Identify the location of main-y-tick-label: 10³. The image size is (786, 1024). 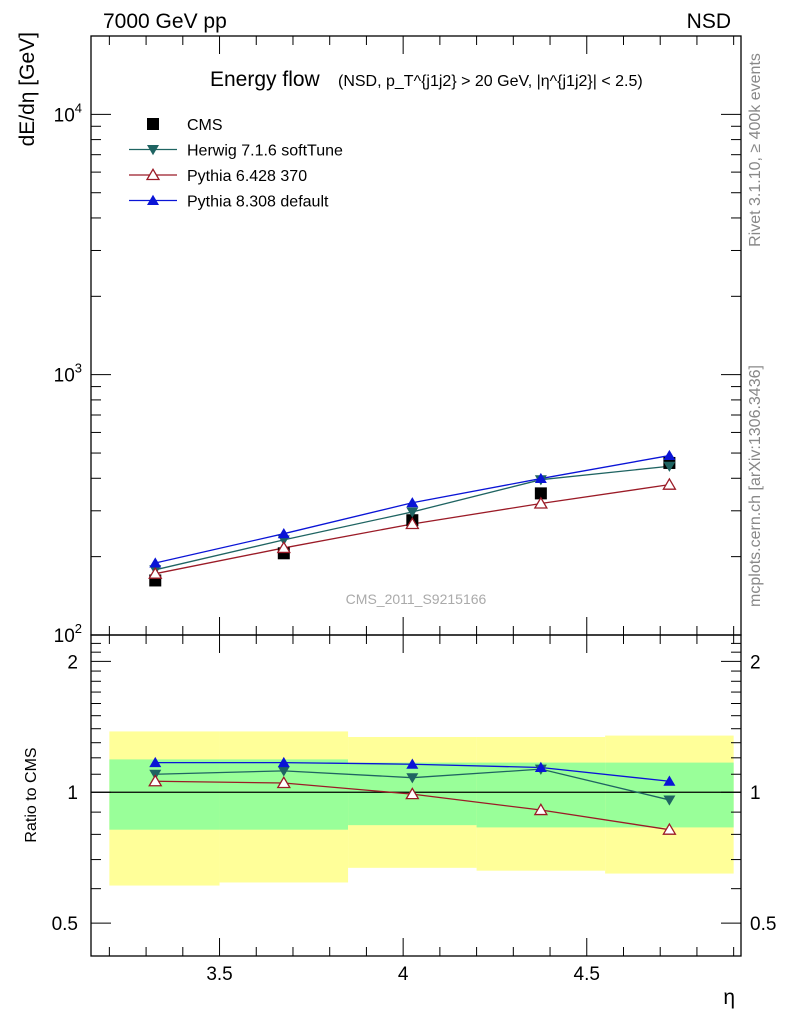
(68, 374).